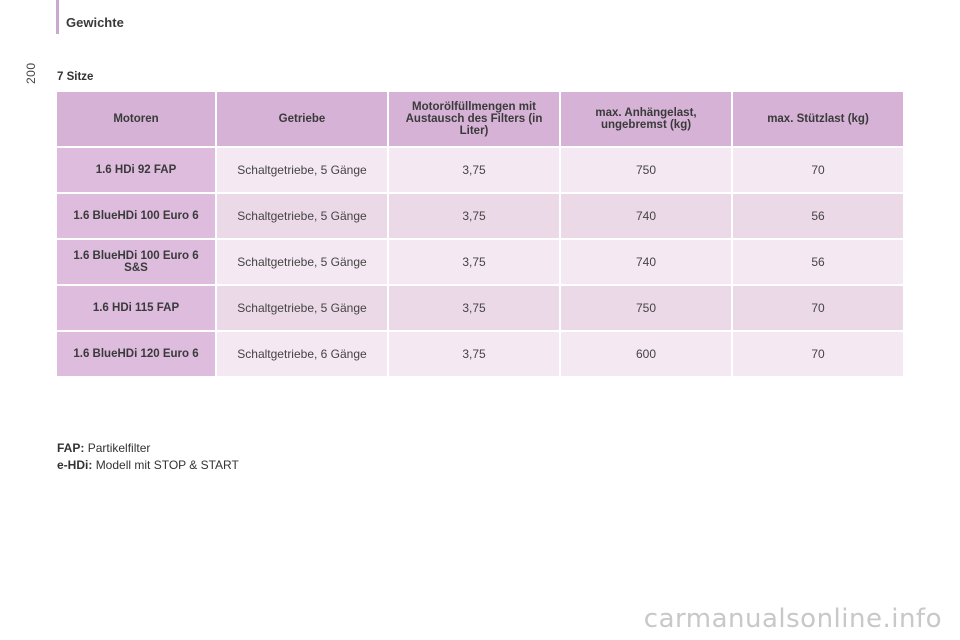 The image size is (960, 640). I want to click on engine-cell: 1.6 BlueHDi 100 Euro 6 S&S, so click(136, 262).